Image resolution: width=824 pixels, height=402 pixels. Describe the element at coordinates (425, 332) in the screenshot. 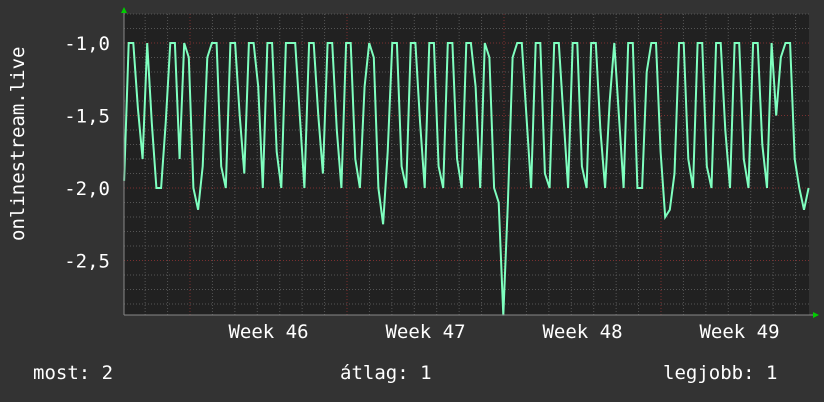

I see `x-tick-label: Week 47` at that location.